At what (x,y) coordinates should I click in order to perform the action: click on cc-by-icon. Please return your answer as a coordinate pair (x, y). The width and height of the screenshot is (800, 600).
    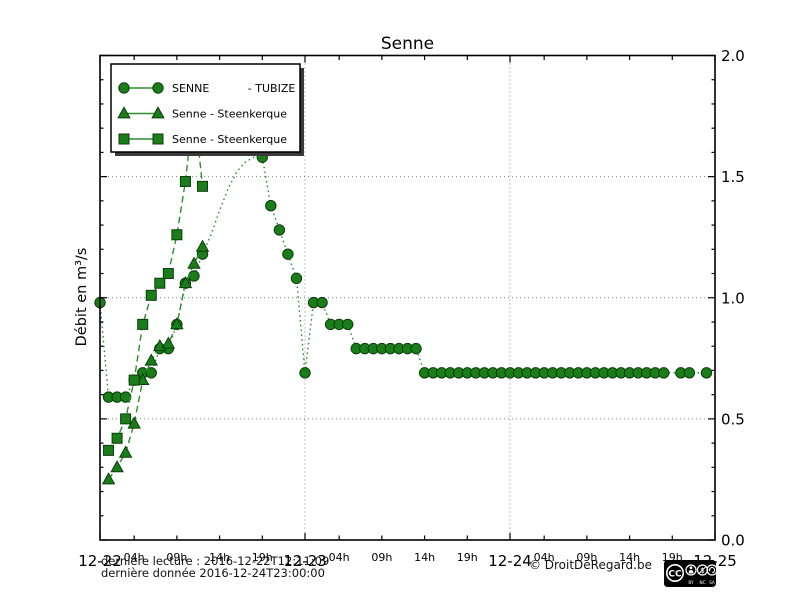
    Looking at the image, I should click on (691, 570).